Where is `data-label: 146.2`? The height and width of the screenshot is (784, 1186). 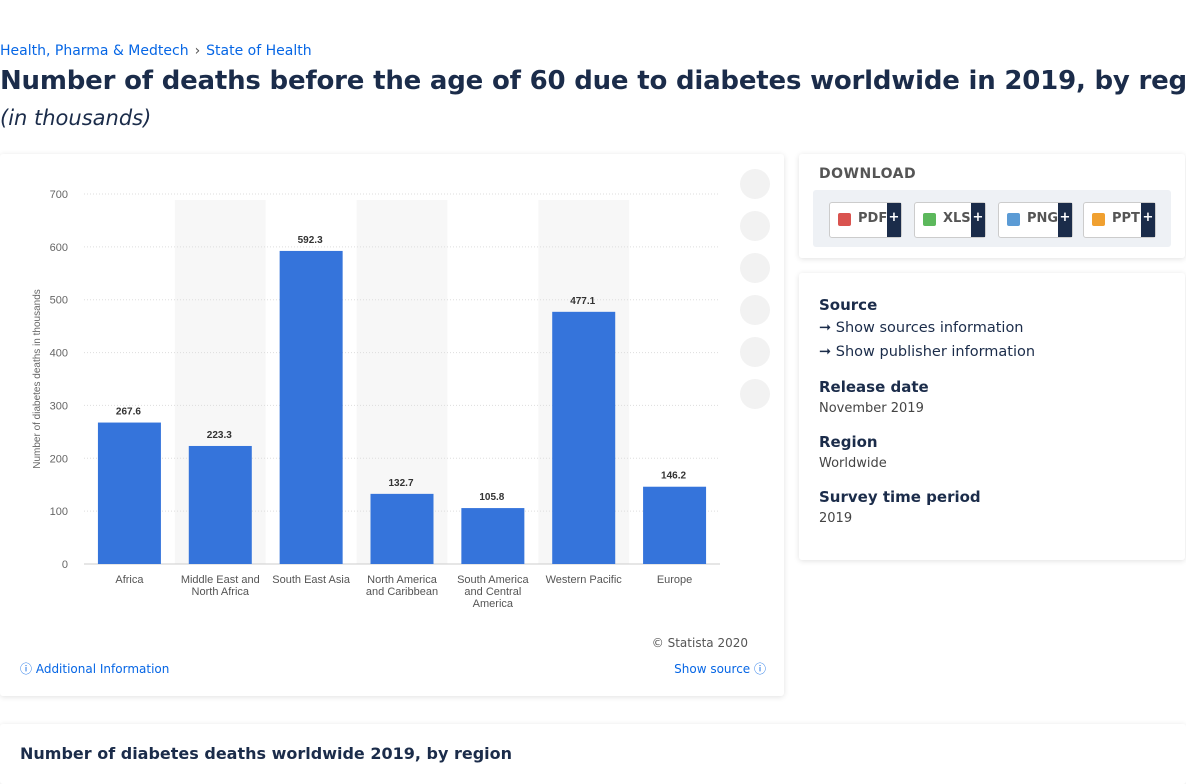 data-label: 146.2 is located at coordinates (673, 476).